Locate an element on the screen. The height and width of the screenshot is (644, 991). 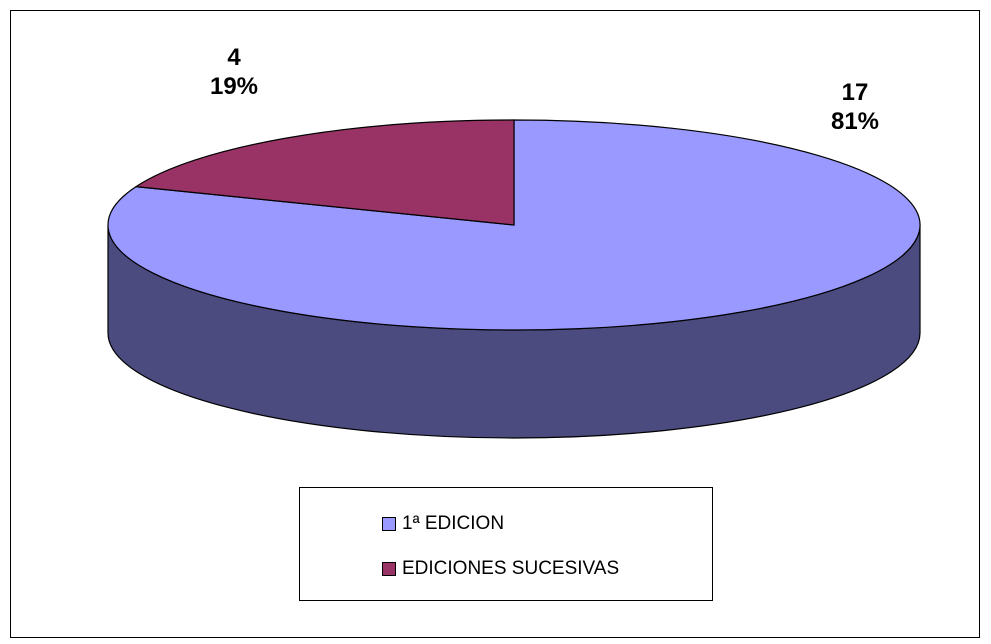
legend-item-primera-edicion: 1ª EDICION is located at coordinates (443, 524).